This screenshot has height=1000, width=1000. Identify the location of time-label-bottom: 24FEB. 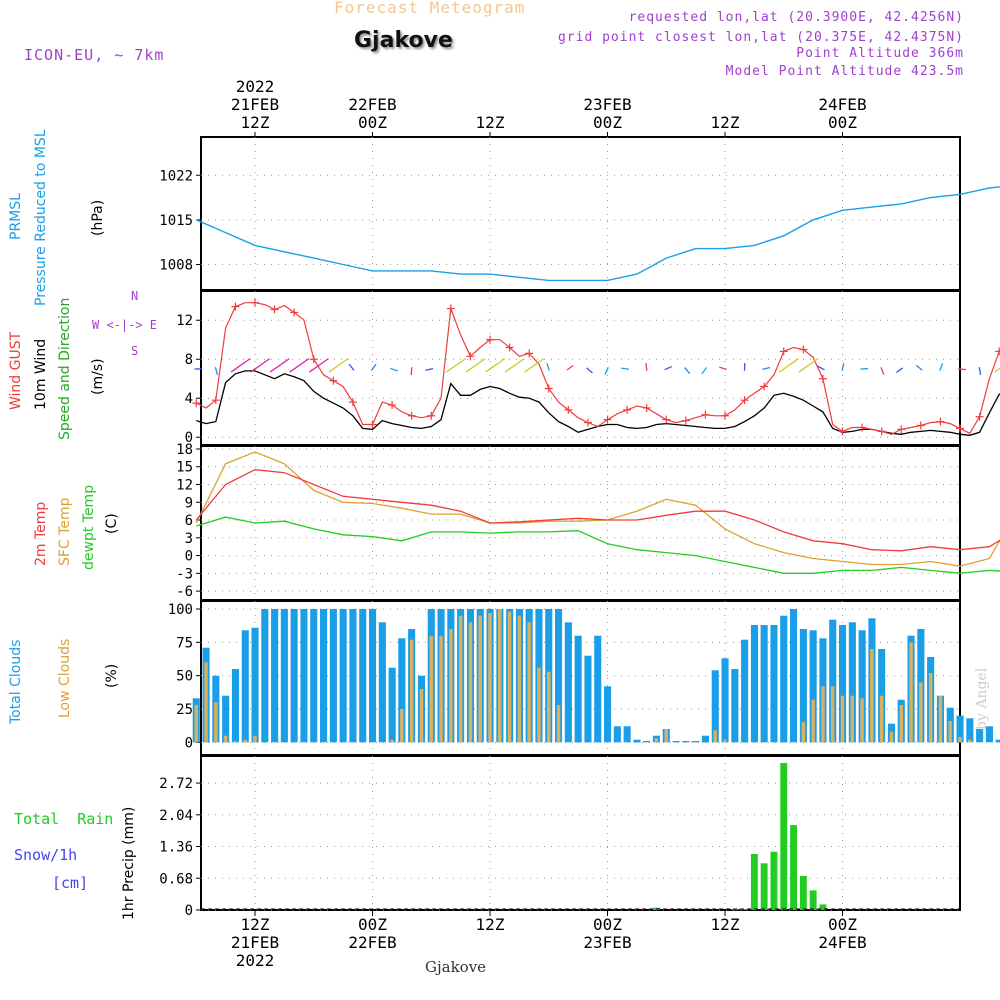
(842, 942).